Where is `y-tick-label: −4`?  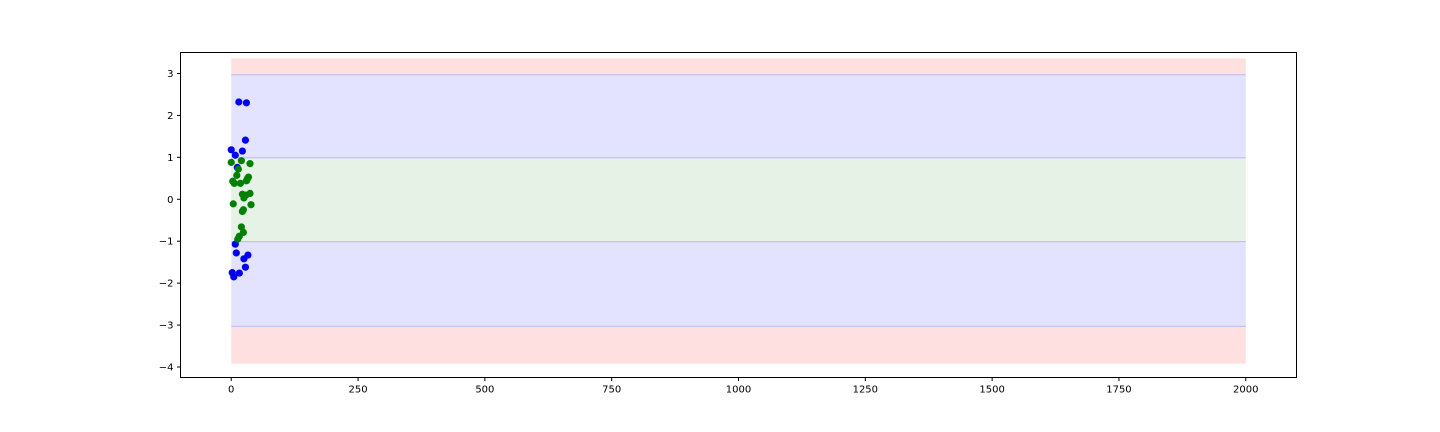
y-tick-label: −4 is located at coordinates (166, 368).